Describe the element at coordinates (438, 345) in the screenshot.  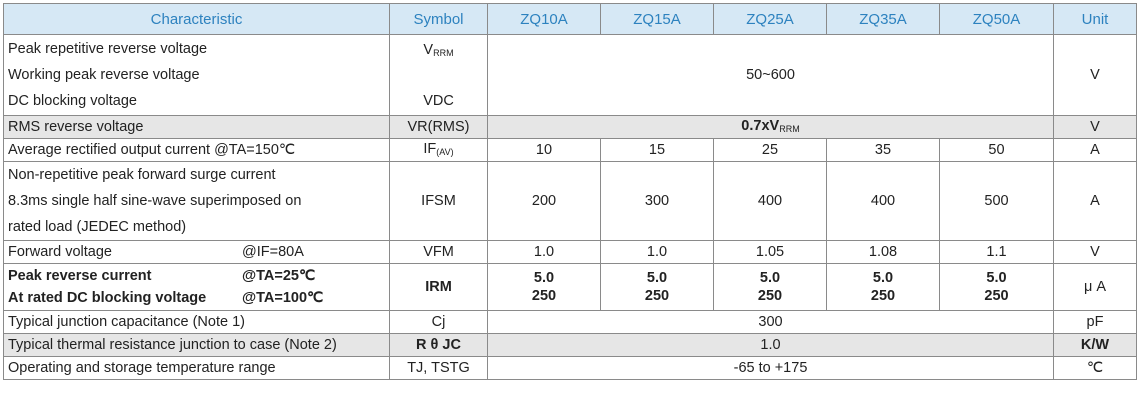
I see `symbol-cell: R θ JC` at that location.